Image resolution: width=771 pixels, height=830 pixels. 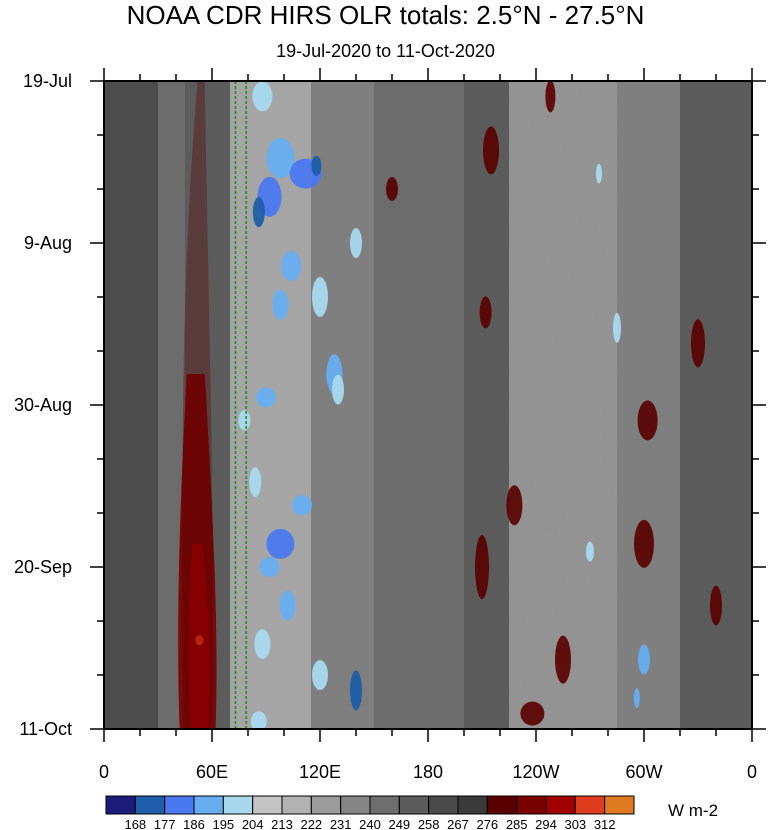 I want to click on colorbar-units: W m-2, so click(x=693, y=810).